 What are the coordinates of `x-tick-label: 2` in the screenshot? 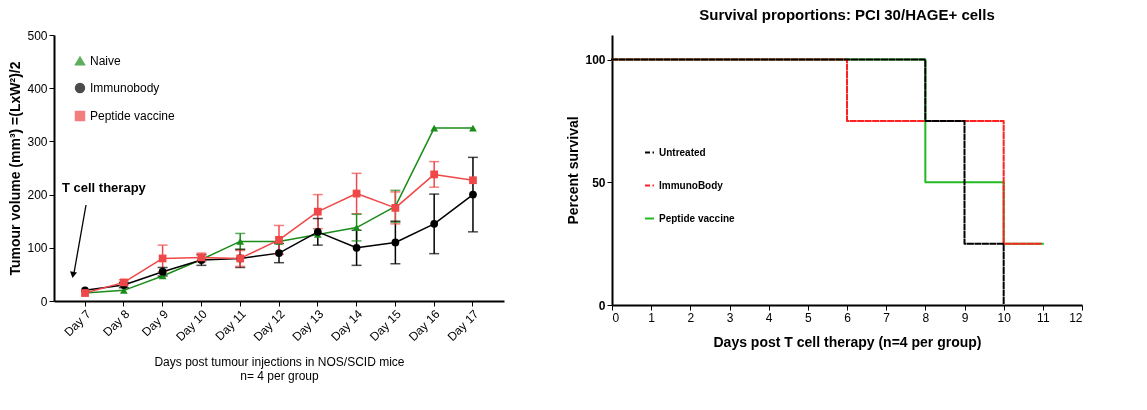 It's located at (691, 317).